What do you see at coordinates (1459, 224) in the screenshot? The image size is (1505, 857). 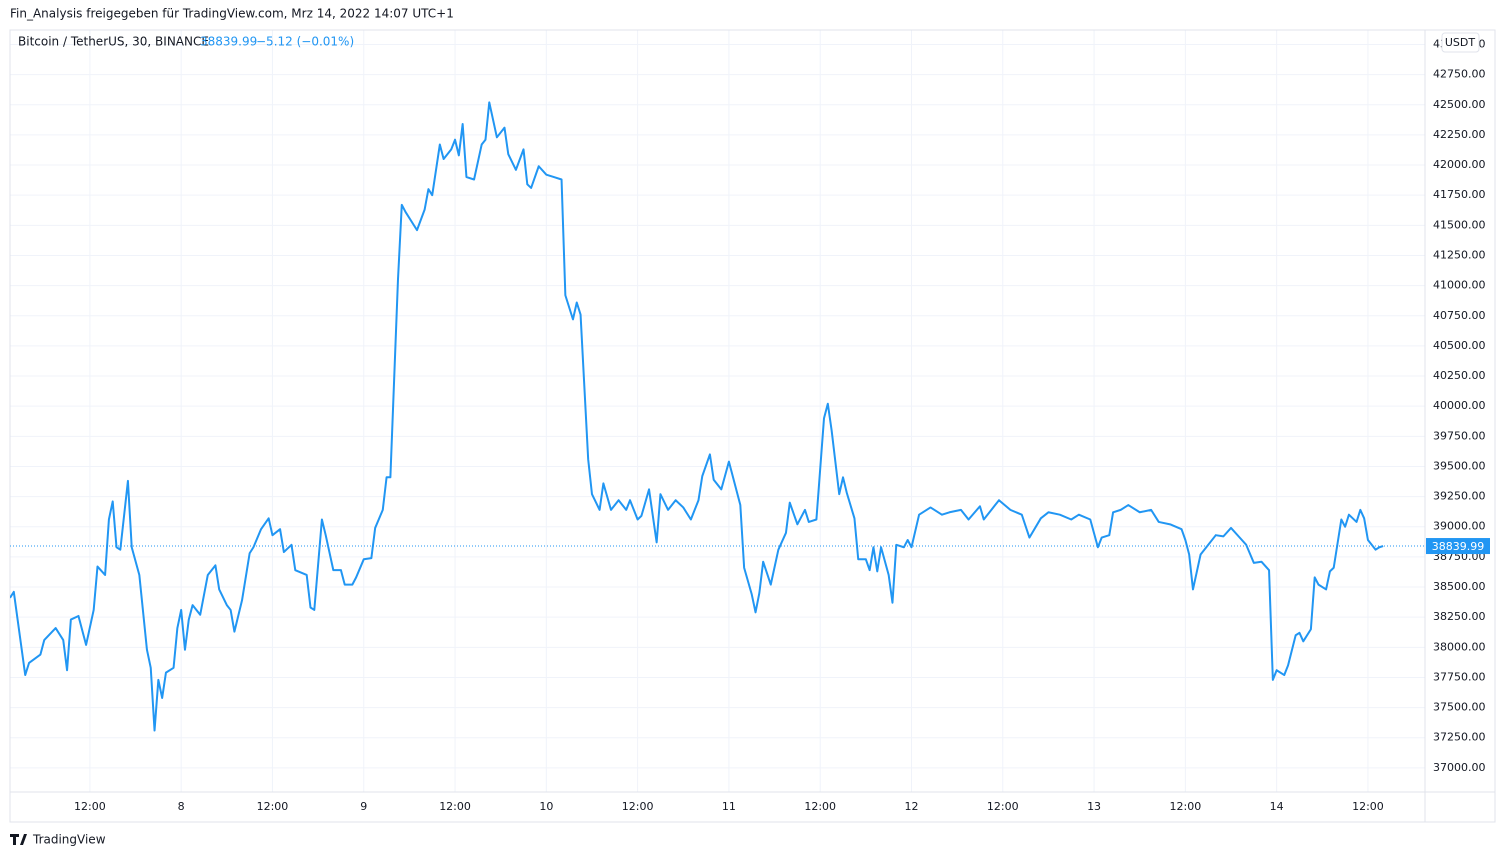 I see `y-tick-label: 41500.00` at bounding box center [1459, 224].